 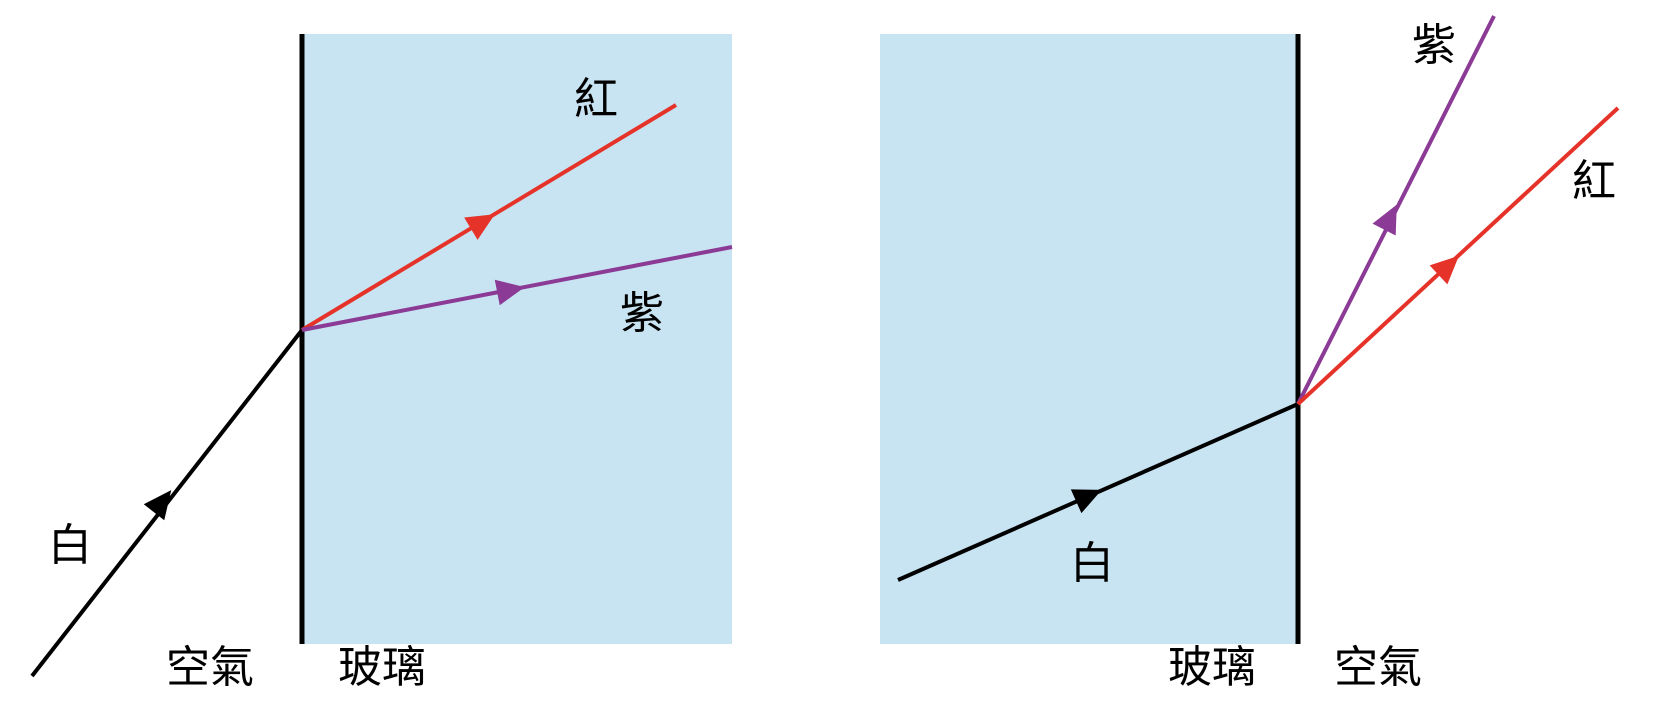 What do you see at coordinates (1384, 220) in the screenshot?
I see `right-violet-arrowhead` at bounding box center [1384, 220].